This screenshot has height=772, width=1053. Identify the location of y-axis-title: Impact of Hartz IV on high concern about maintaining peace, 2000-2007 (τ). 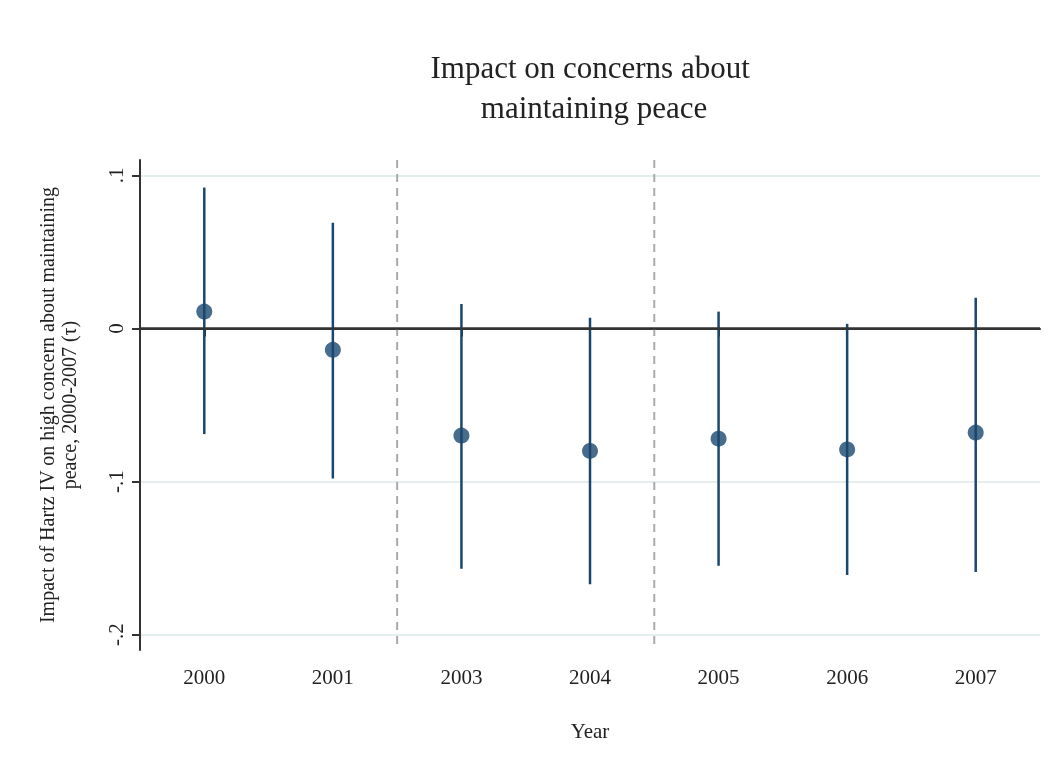
(58, 405).